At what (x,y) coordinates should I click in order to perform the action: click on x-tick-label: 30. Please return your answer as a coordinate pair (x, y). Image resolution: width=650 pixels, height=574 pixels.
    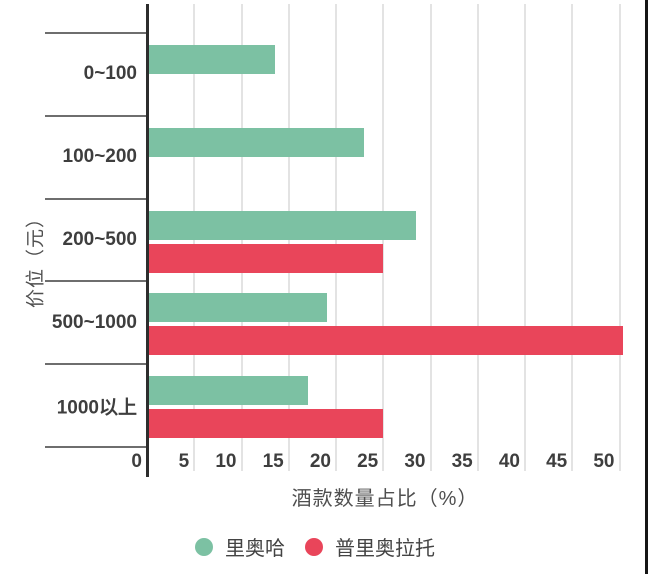
    Looking at the image, I should click on (415, 461).